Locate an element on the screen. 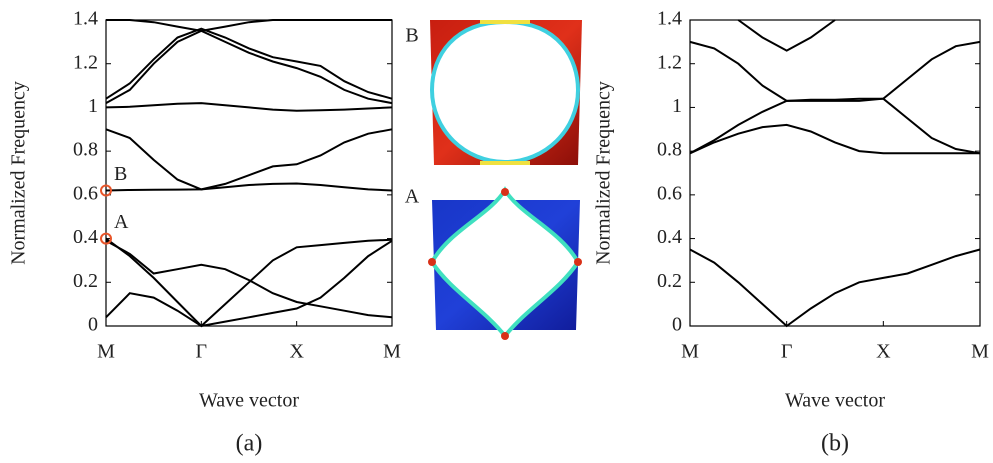 The image size is (993, 463). mode-label: A is located at coordinates (412, 197).